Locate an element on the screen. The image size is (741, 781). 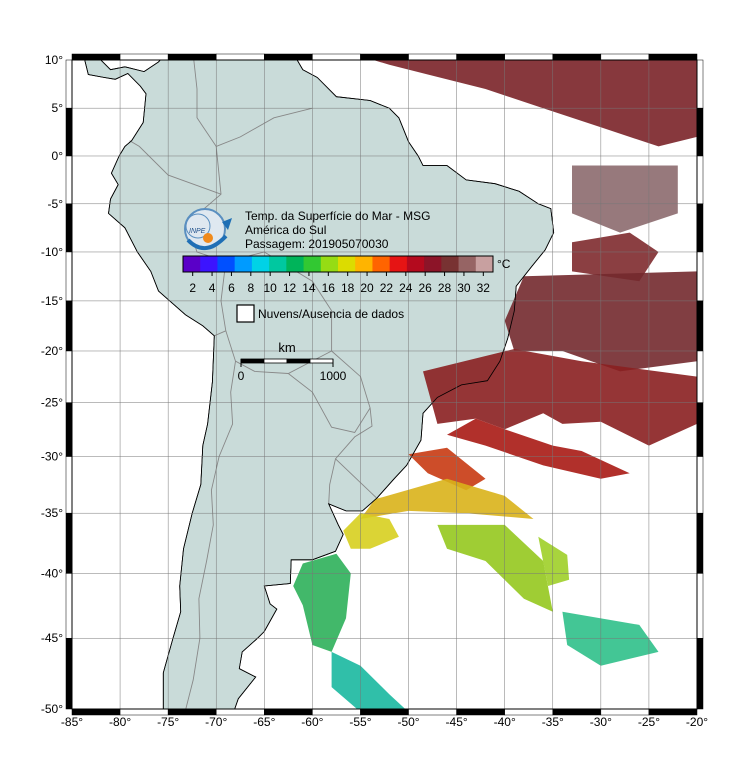
x-tick-label: -55° is located at coordinates (360, 722).